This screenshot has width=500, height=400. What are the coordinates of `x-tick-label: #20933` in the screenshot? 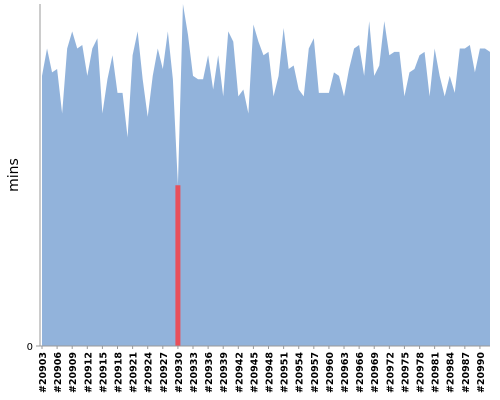 It's located at (194, 372).